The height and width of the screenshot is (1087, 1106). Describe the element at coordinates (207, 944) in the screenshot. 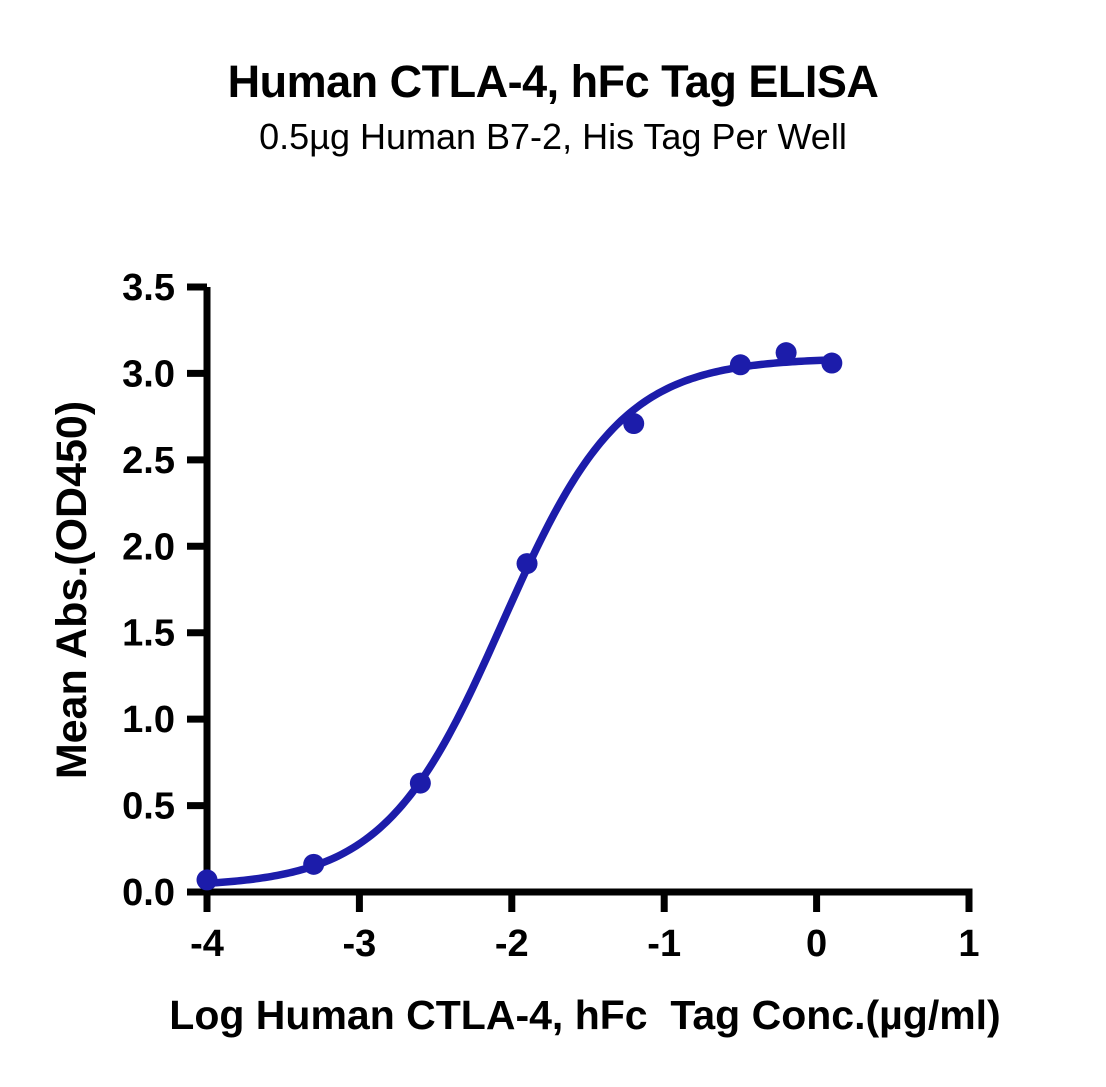

I see `x-tick-label: -4` at that location.